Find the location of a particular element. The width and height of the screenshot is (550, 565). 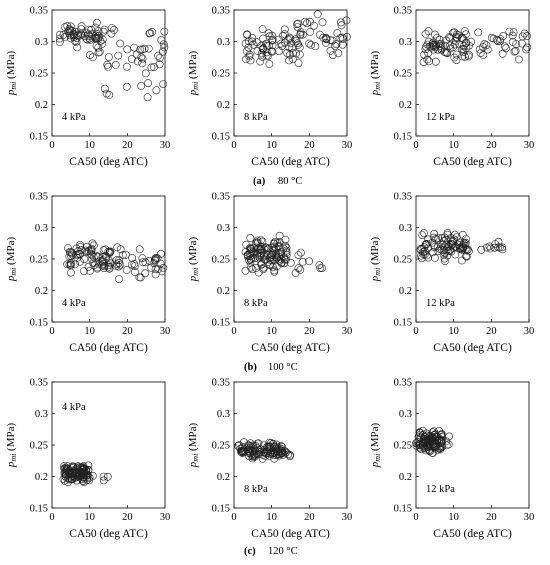

x-tick-label: 10 is located at coordinates (453, 331).